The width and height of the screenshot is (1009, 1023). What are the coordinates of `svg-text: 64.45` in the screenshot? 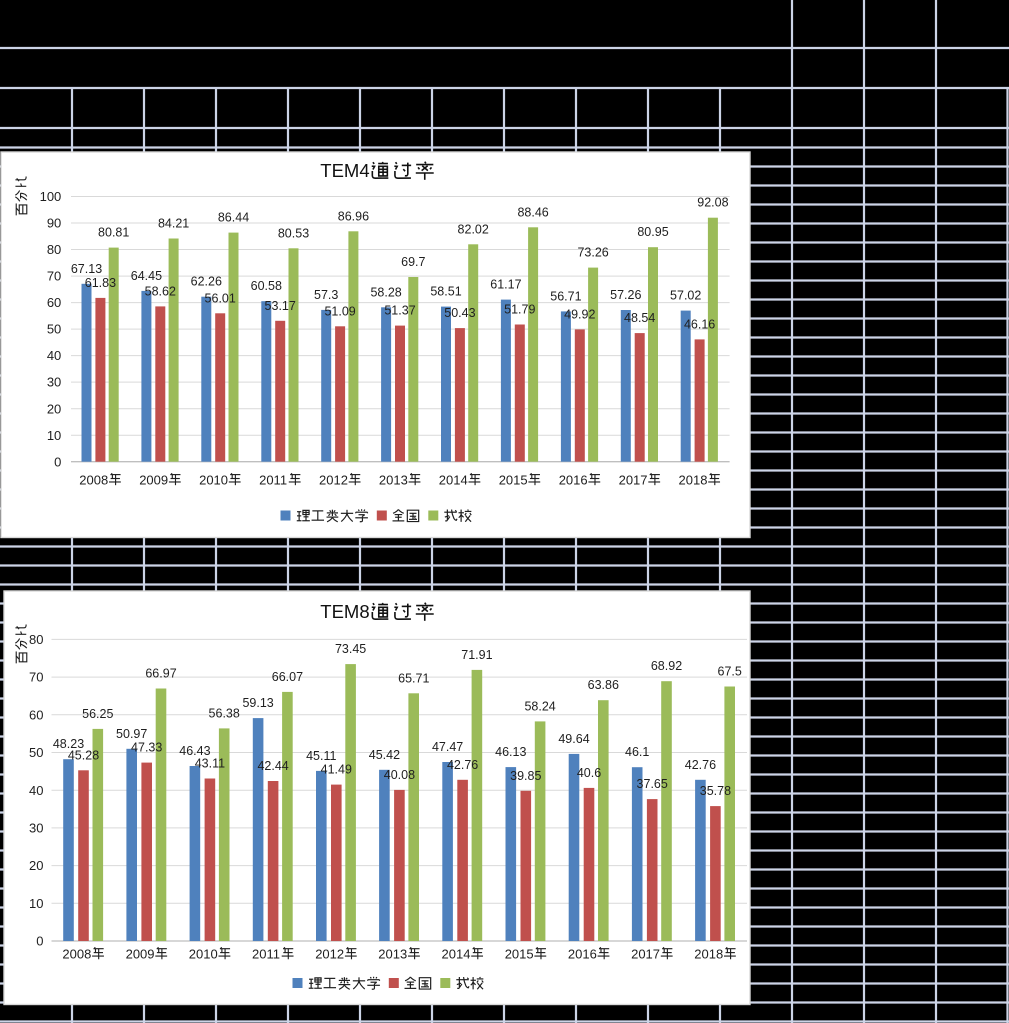 It's located at (146, 276).